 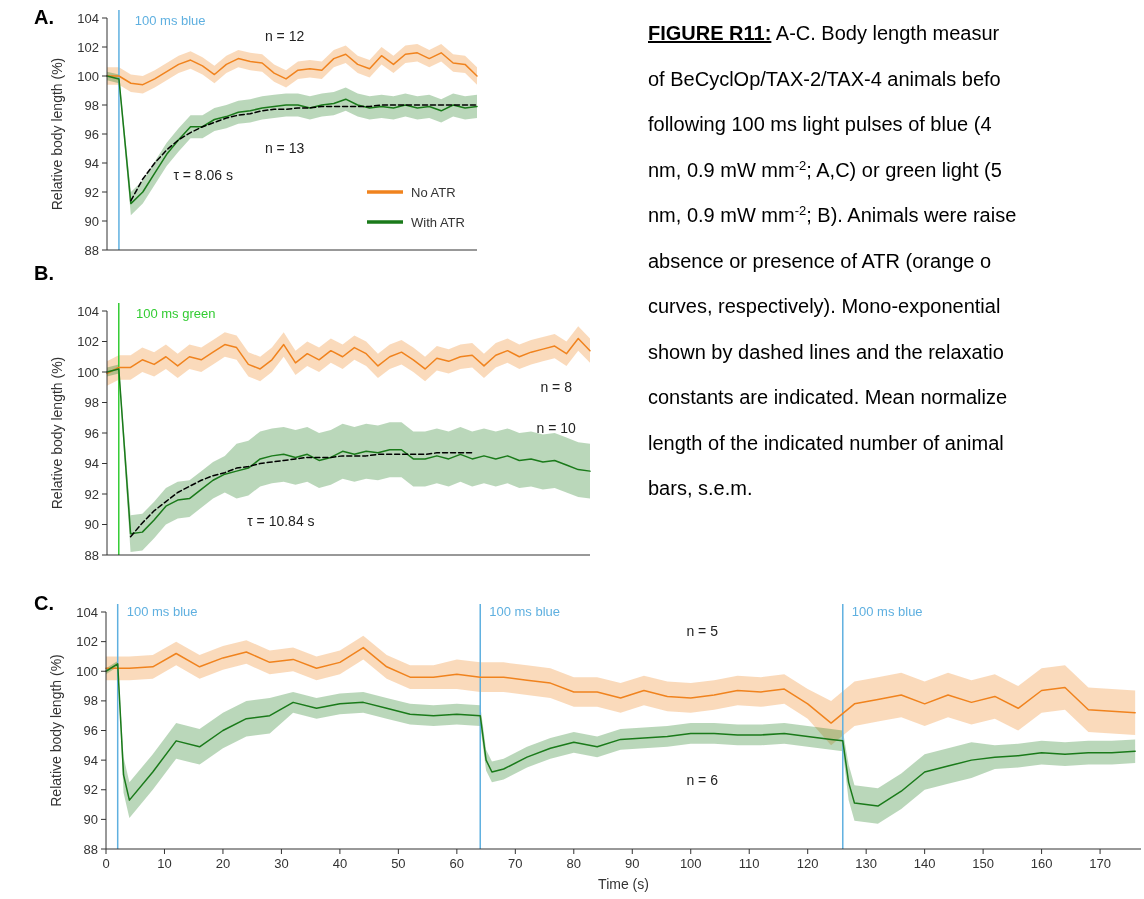 What do you see at coordinates (284, 147) in the screenshot?
I see `annotation: n = 13` at bounding box center [284, 147].